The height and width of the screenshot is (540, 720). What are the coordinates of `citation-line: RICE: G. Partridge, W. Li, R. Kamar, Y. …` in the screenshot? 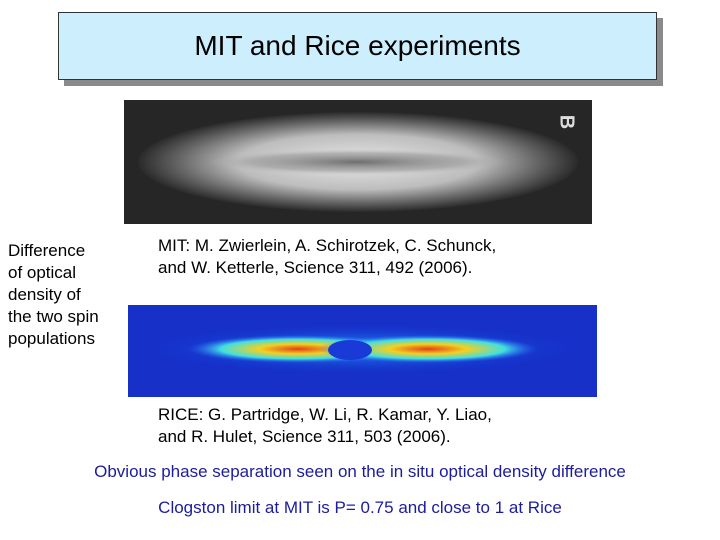 It's located at (325, 414).